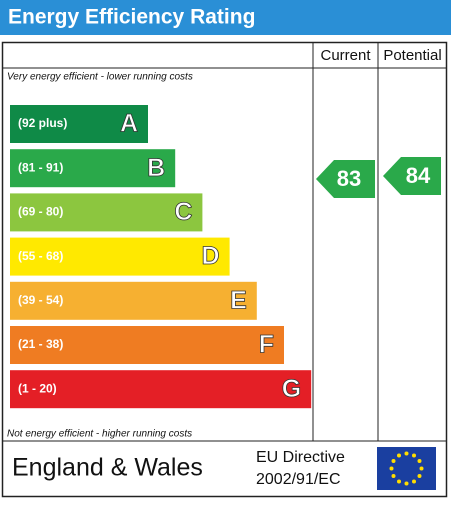 The image size is (451, 505). Describe the element at coordinates (345, 55) in the screenshot. I see `current-header: Current` at that location.